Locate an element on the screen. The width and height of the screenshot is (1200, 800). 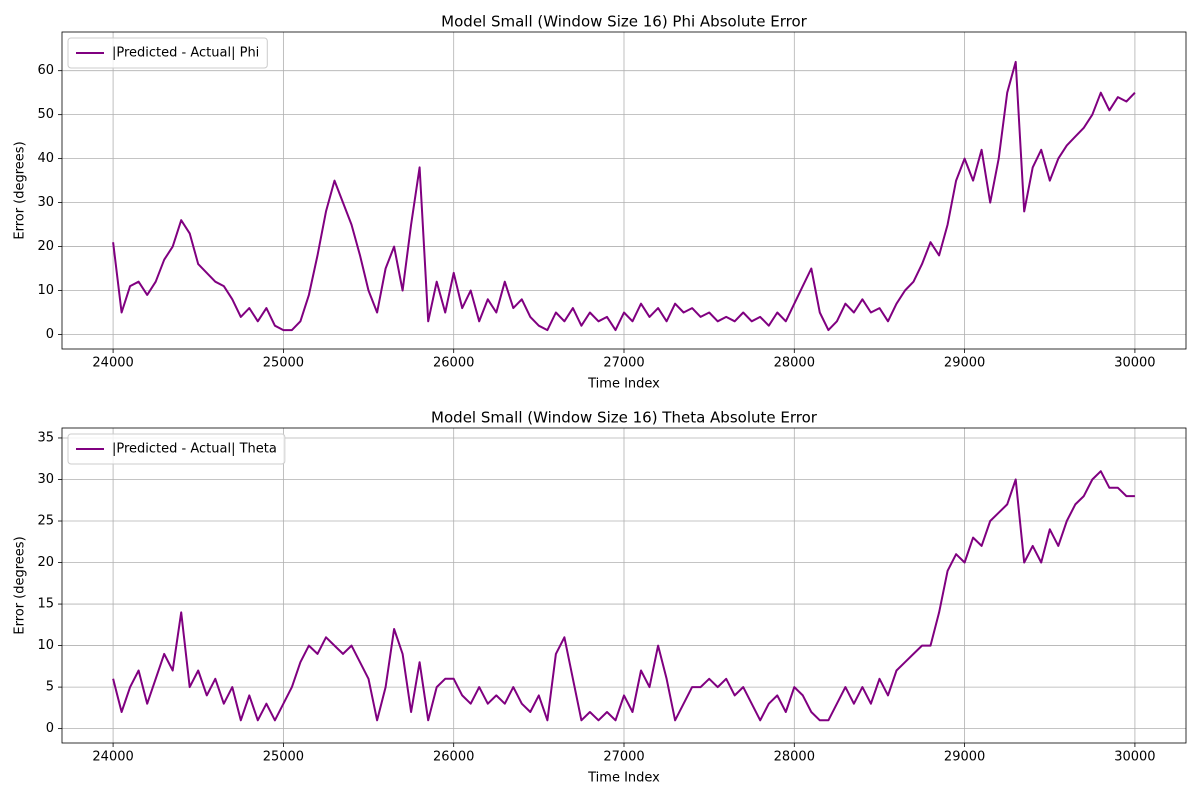
legend-label: |Predicted - Actual| Theta is located at coordinates (194, 449).